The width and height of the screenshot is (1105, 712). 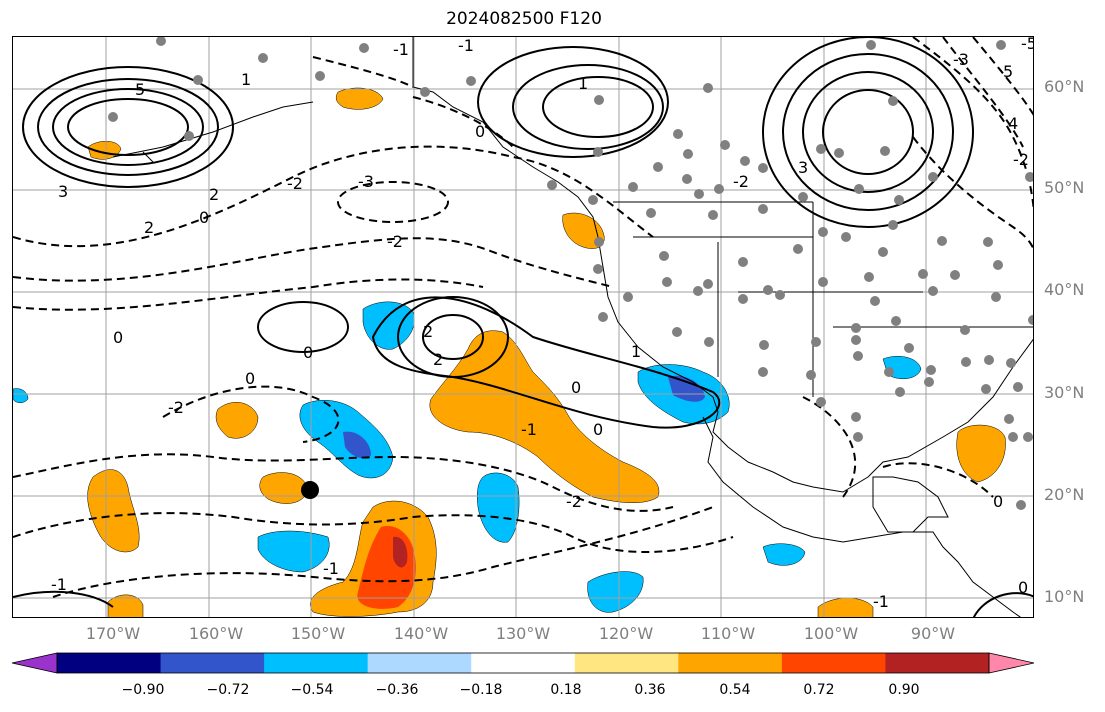 I want to click on colorbar-tick-label: 0.90, so click(x=904, y=690).